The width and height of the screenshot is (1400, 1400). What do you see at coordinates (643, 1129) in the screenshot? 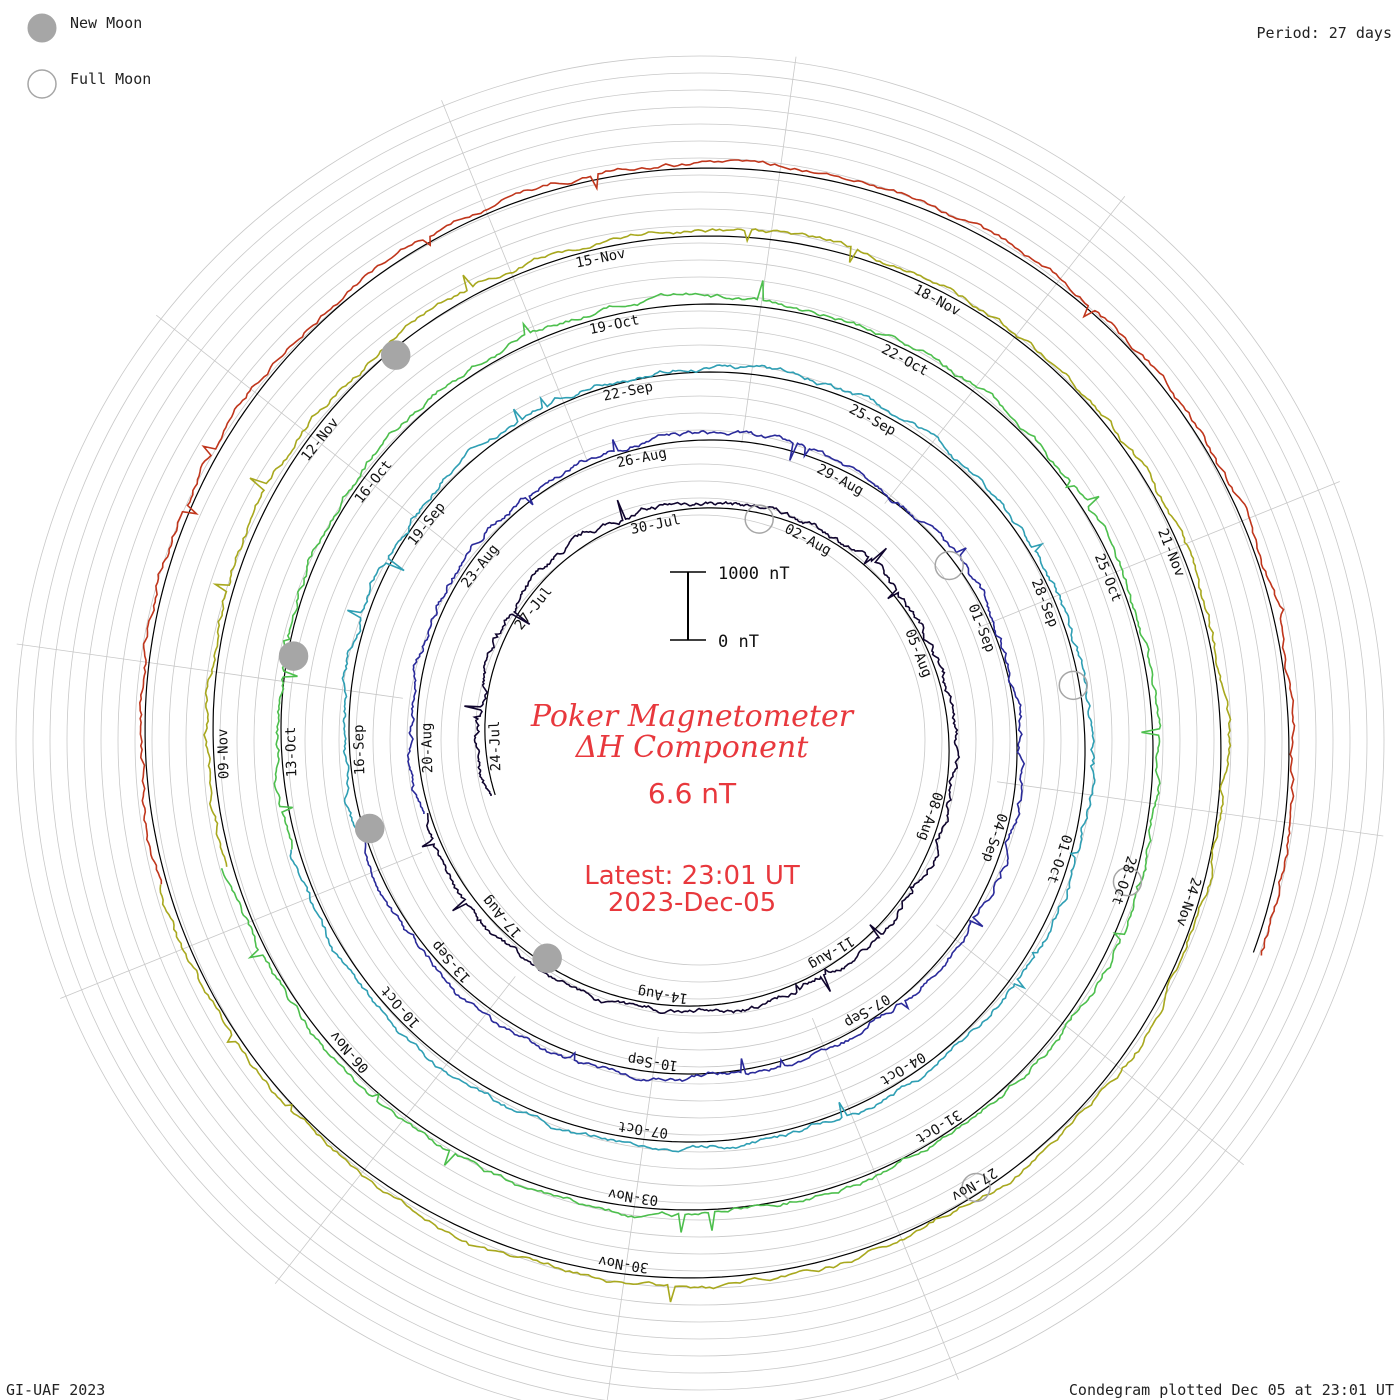
I see `date-label: 07-Oct` at bounding box center [643, 1129].